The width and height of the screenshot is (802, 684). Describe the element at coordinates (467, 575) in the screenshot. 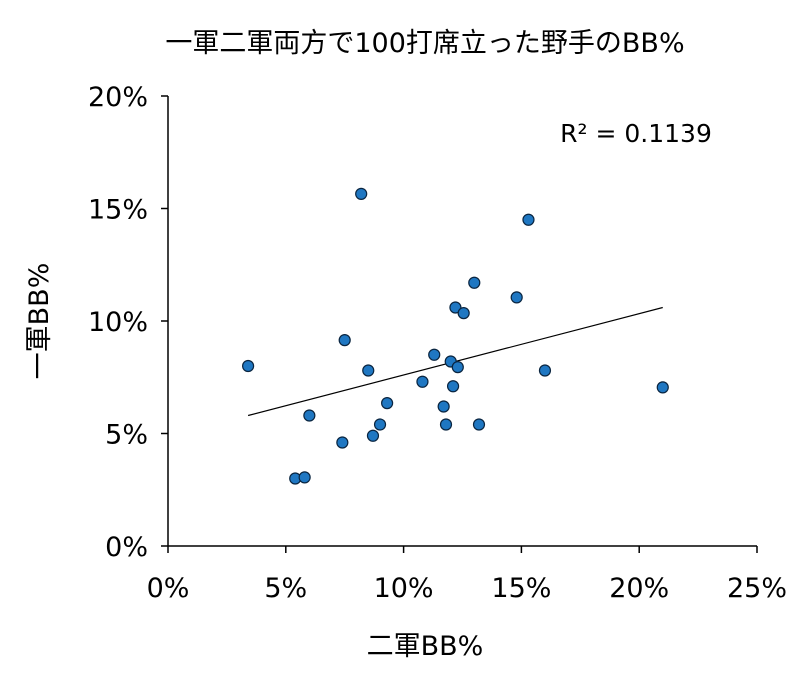

I see `x-ticks: 0% 5% 10% 15% 20% 25%` at that location.